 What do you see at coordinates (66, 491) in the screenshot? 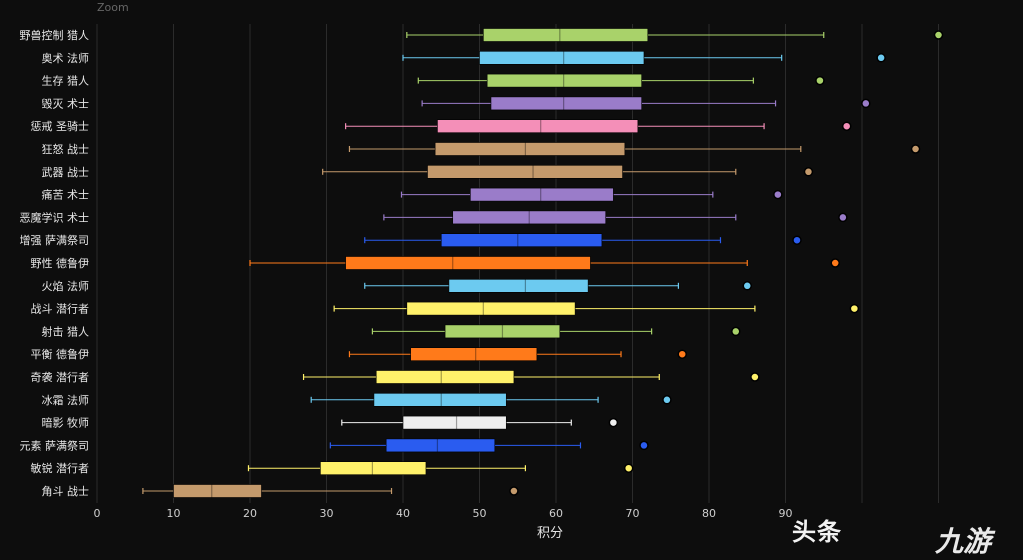
I see `y-category-label: 角斗 战士` at bounding box center [66, 491].